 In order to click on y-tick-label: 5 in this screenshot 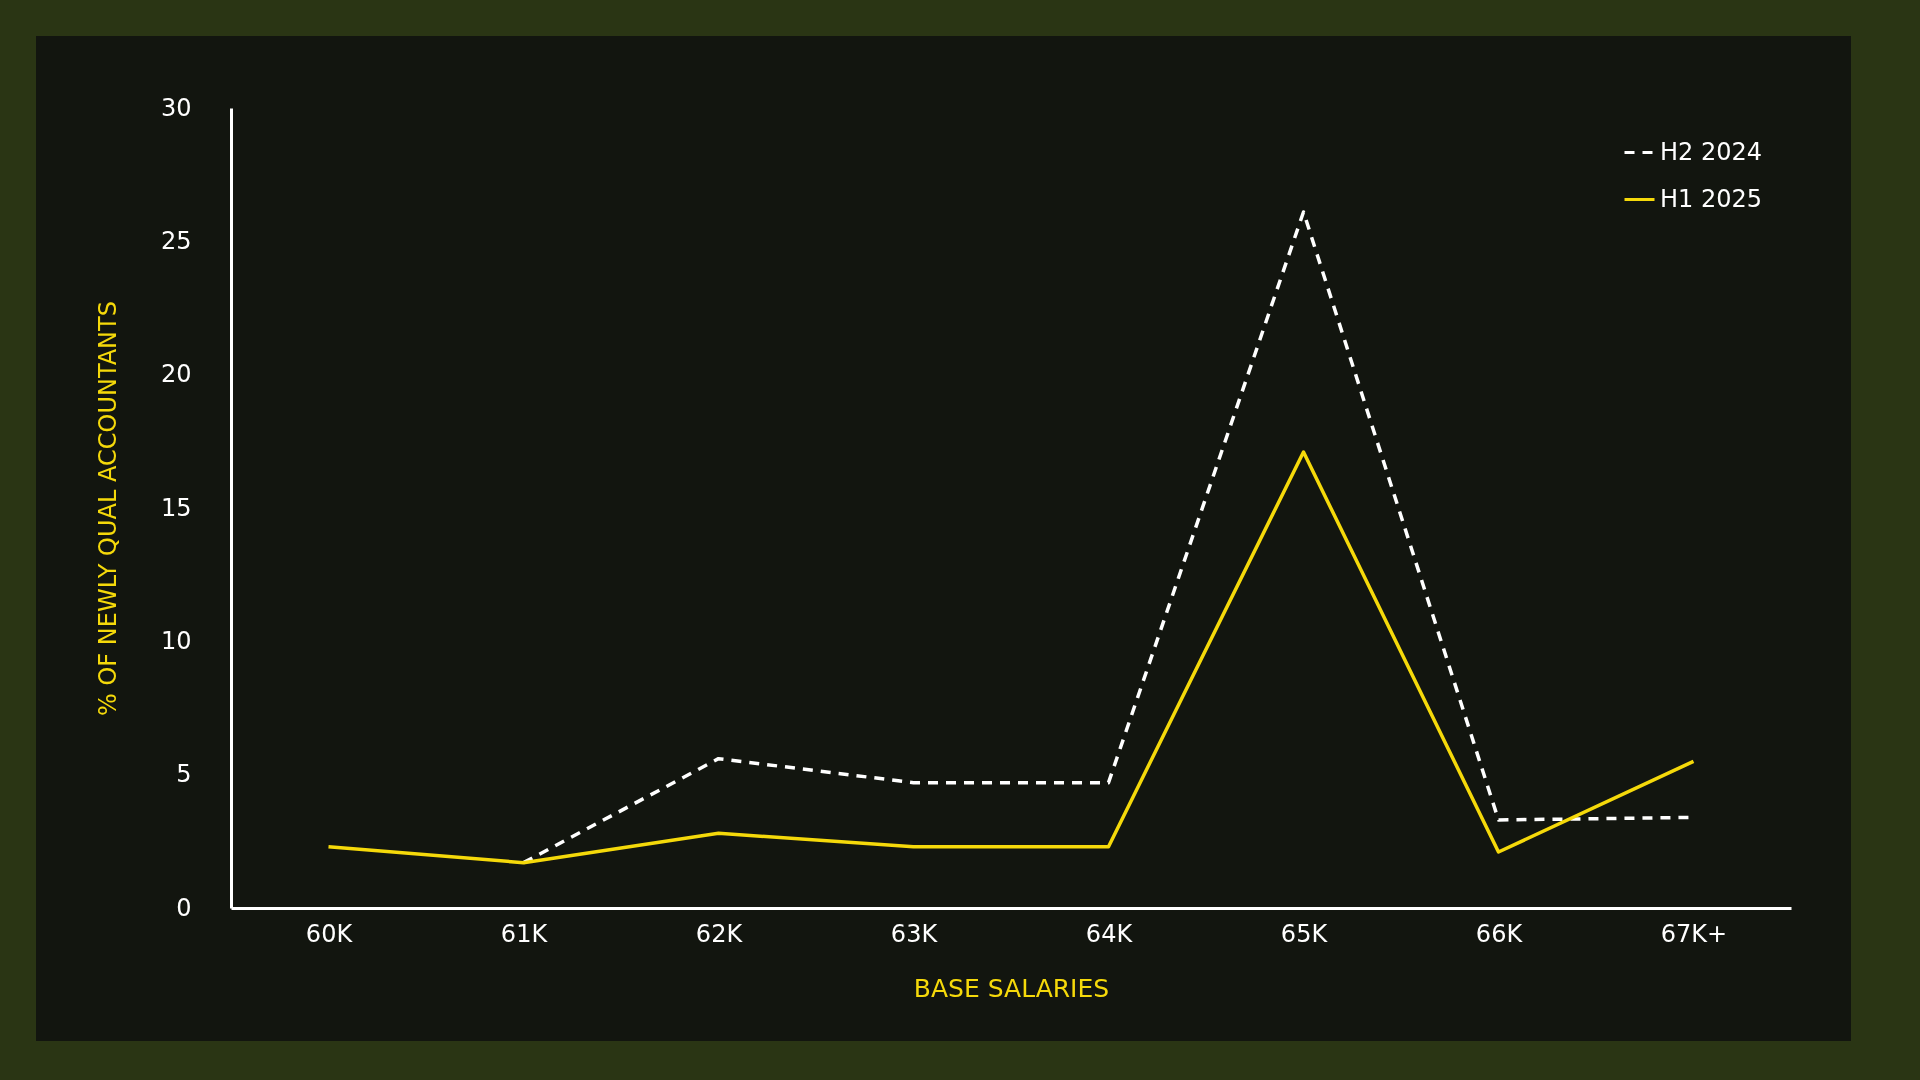, I will do `click(184, 774)`.